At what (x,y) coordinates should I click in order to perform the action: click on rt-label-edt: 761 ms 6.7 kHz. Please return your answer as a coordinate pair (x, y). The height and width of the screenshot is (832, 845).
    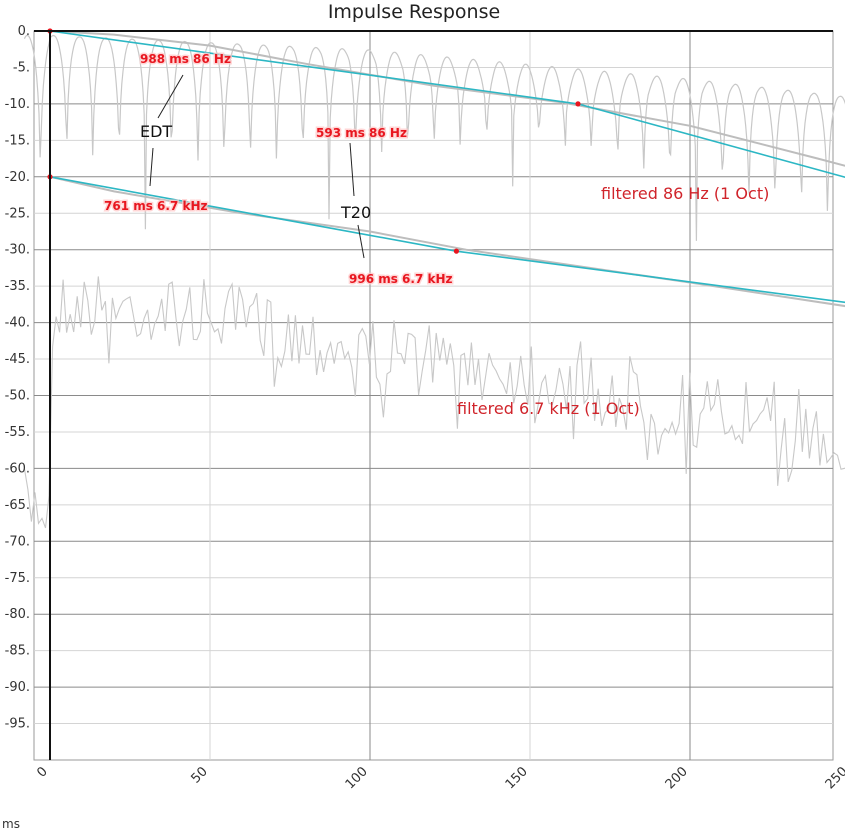
    Looking at the image, I should click on (156, 206).